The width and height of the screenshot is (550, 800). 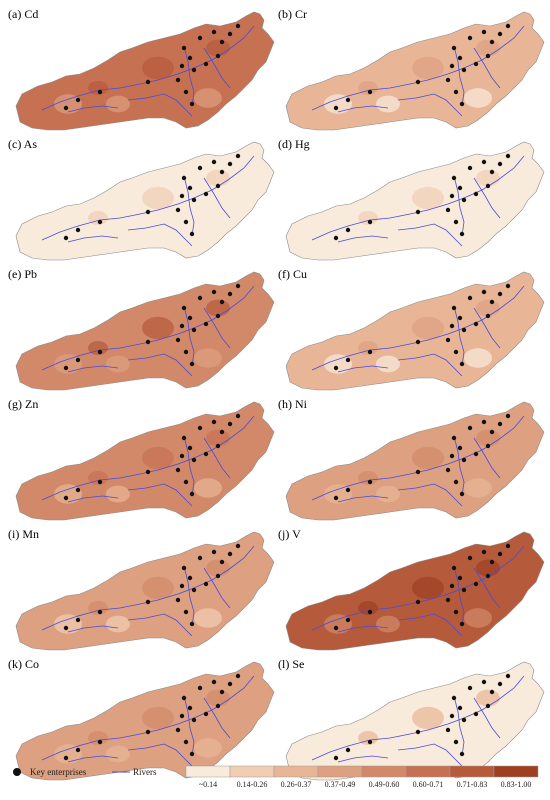 What do you see at coordinates (472, 771) in the screenshot?
I see `legend-swatch` at bounding box center [472, 771].